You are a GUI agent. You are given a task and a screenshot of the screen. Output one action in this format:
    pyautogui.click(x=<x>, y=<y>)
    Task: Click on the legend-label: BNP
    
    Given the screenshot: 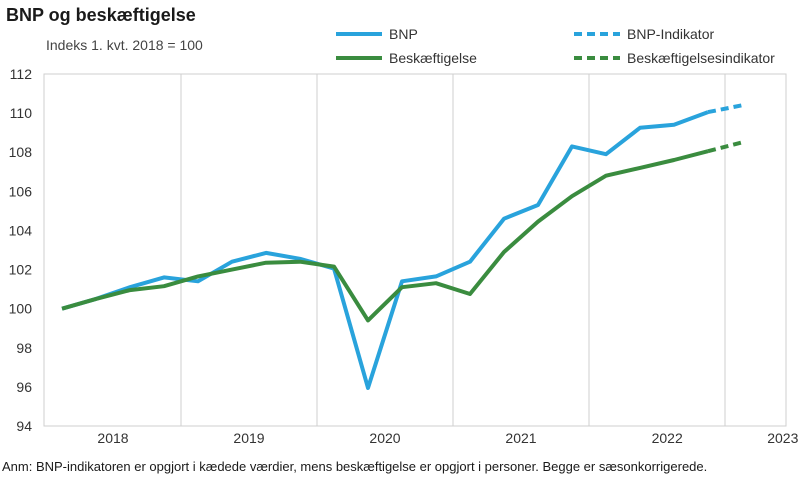 What is the action you would take?
    pyautogui.click(x=403, y=34)
    